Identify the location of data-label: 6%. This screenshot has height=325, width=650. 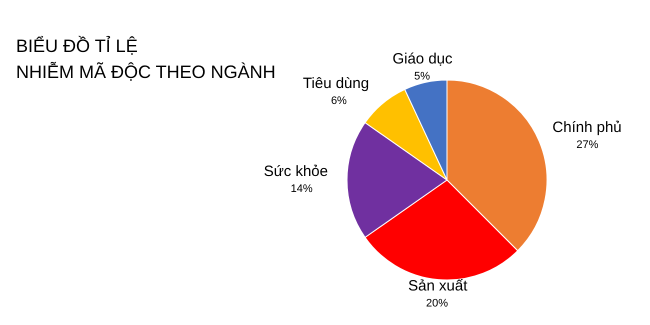
(339, 100).